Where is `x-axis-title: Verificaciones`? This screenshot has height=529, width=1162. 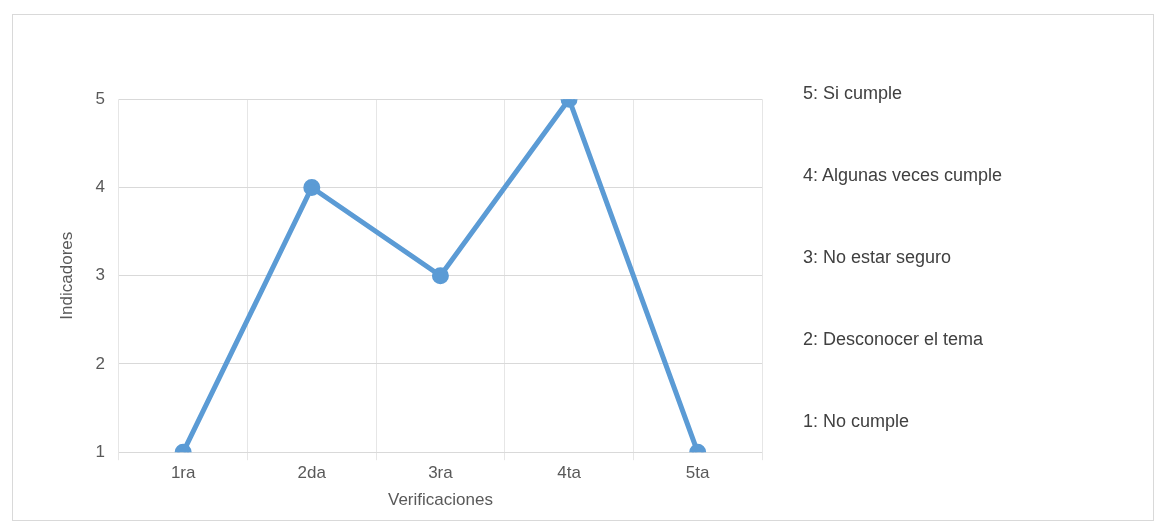
x-axis-title: Verificaciones is located at coordinates (440, 500).